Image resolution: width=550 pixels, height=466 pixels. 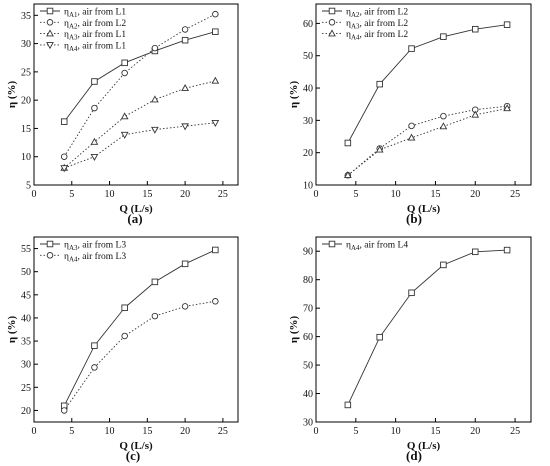 I want to click on panel-caption: (c), so click(x=133, y=455).